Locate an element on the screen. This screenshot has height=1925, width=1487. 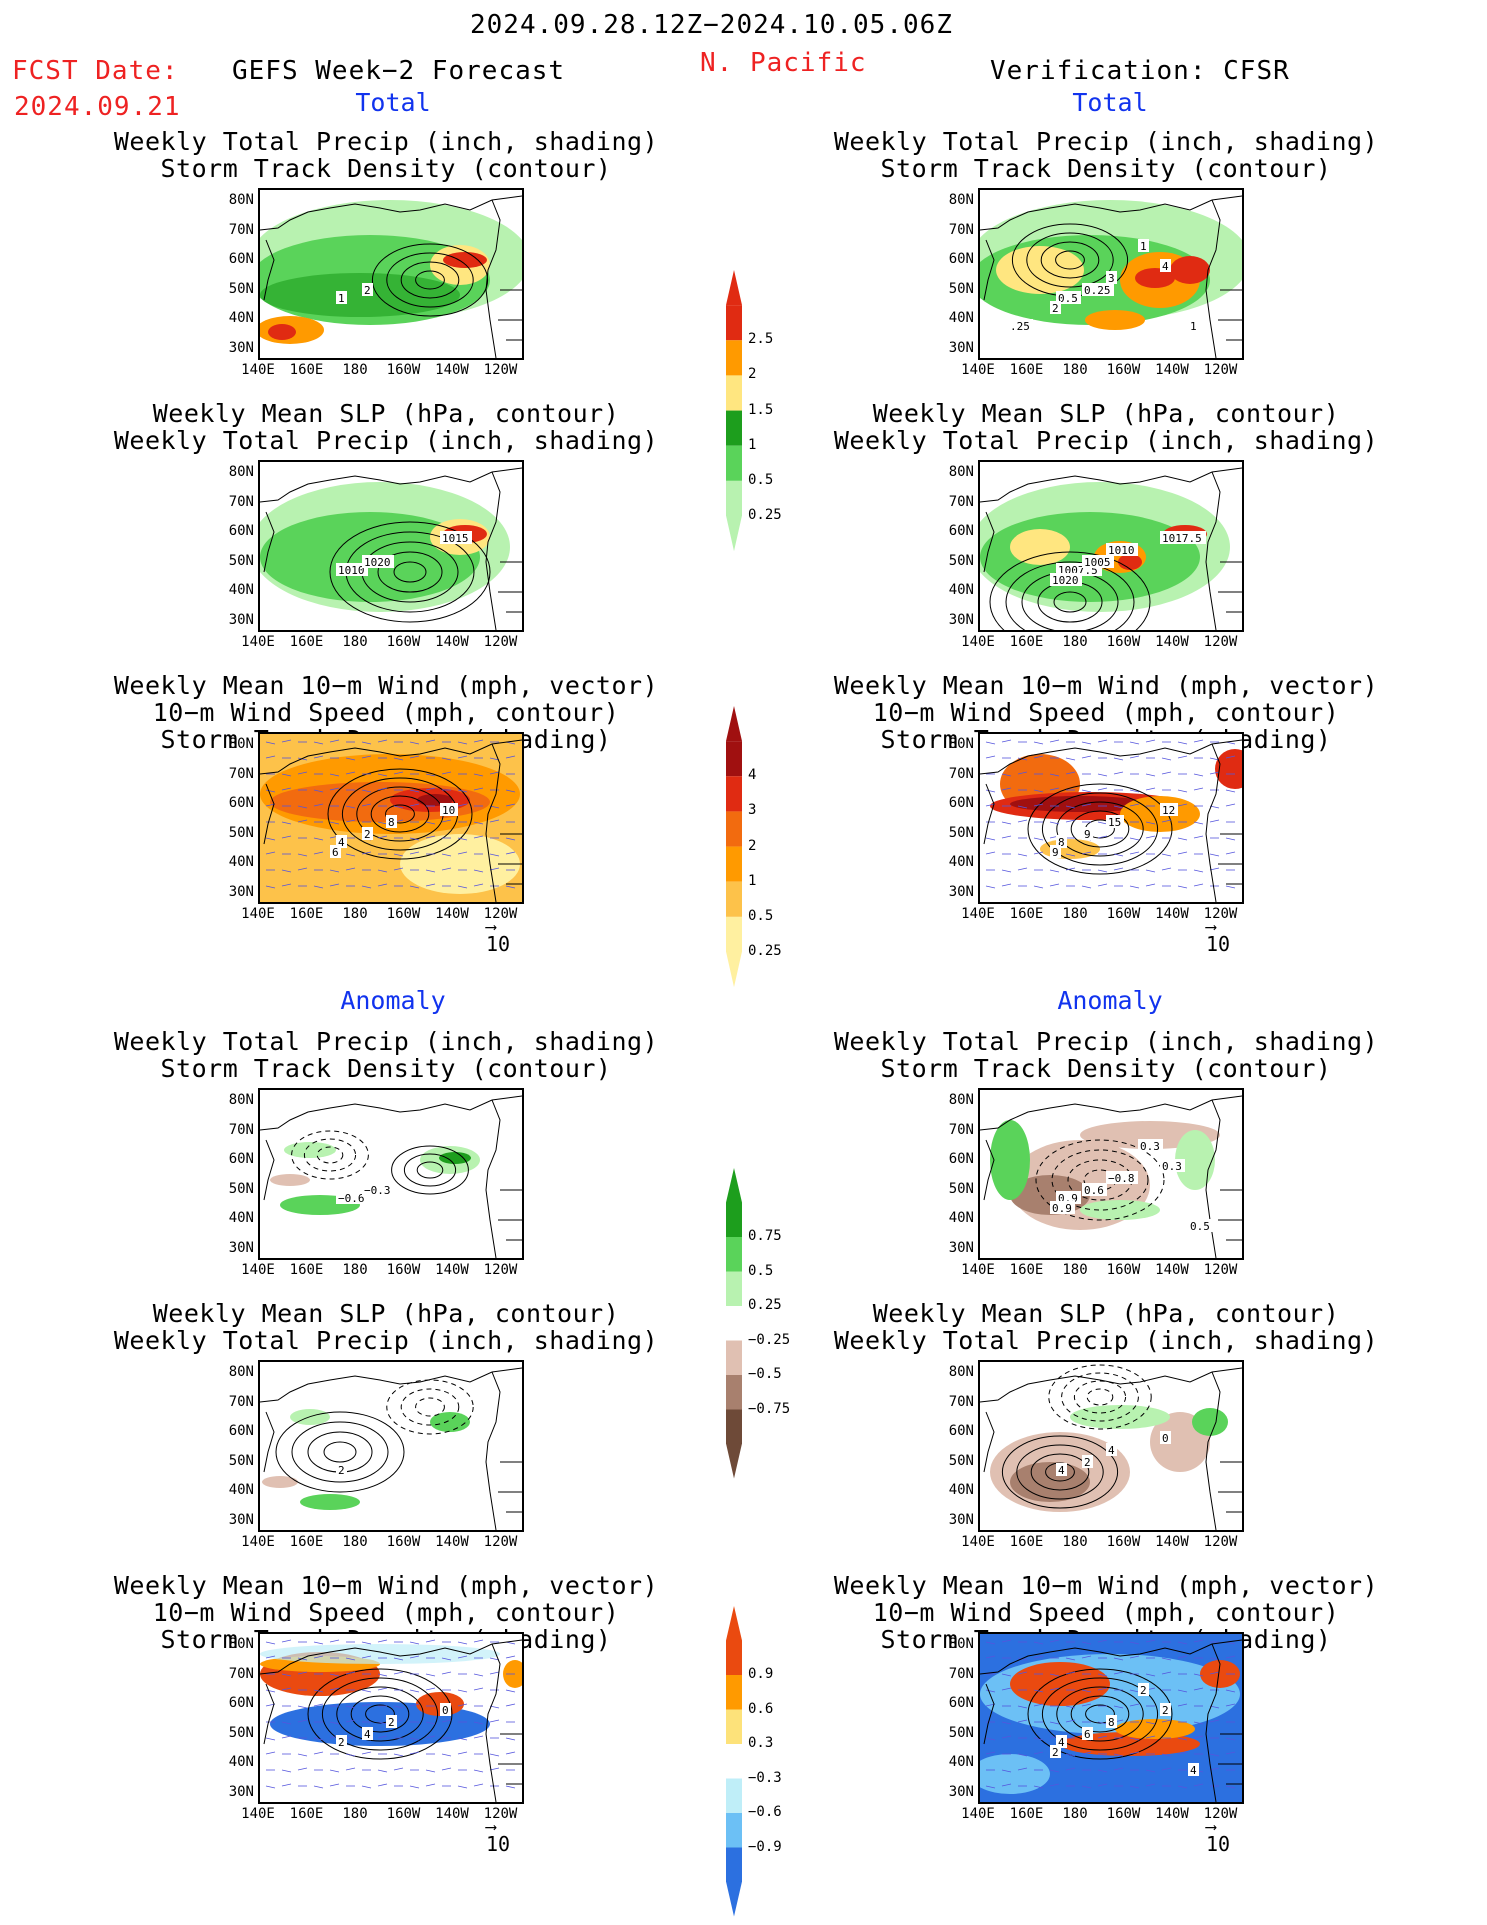
map-panel-l3: 4 2 10 8 6 is located at coordinates (391, 818).